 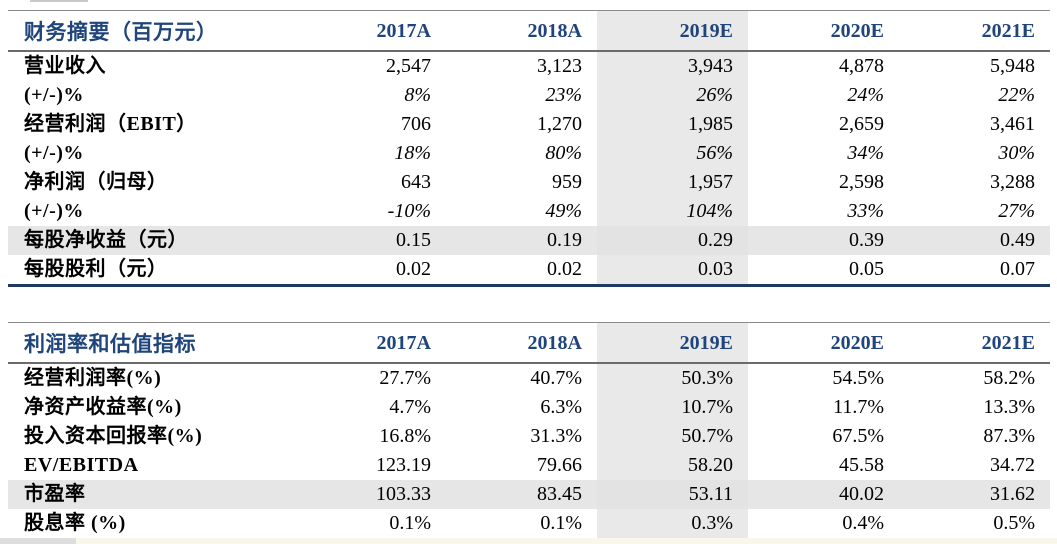 What do you see at coordinates (151, 525) in the screenshot?
I see `row-label: 股息率 (%)` at bounding box center [151, 525].